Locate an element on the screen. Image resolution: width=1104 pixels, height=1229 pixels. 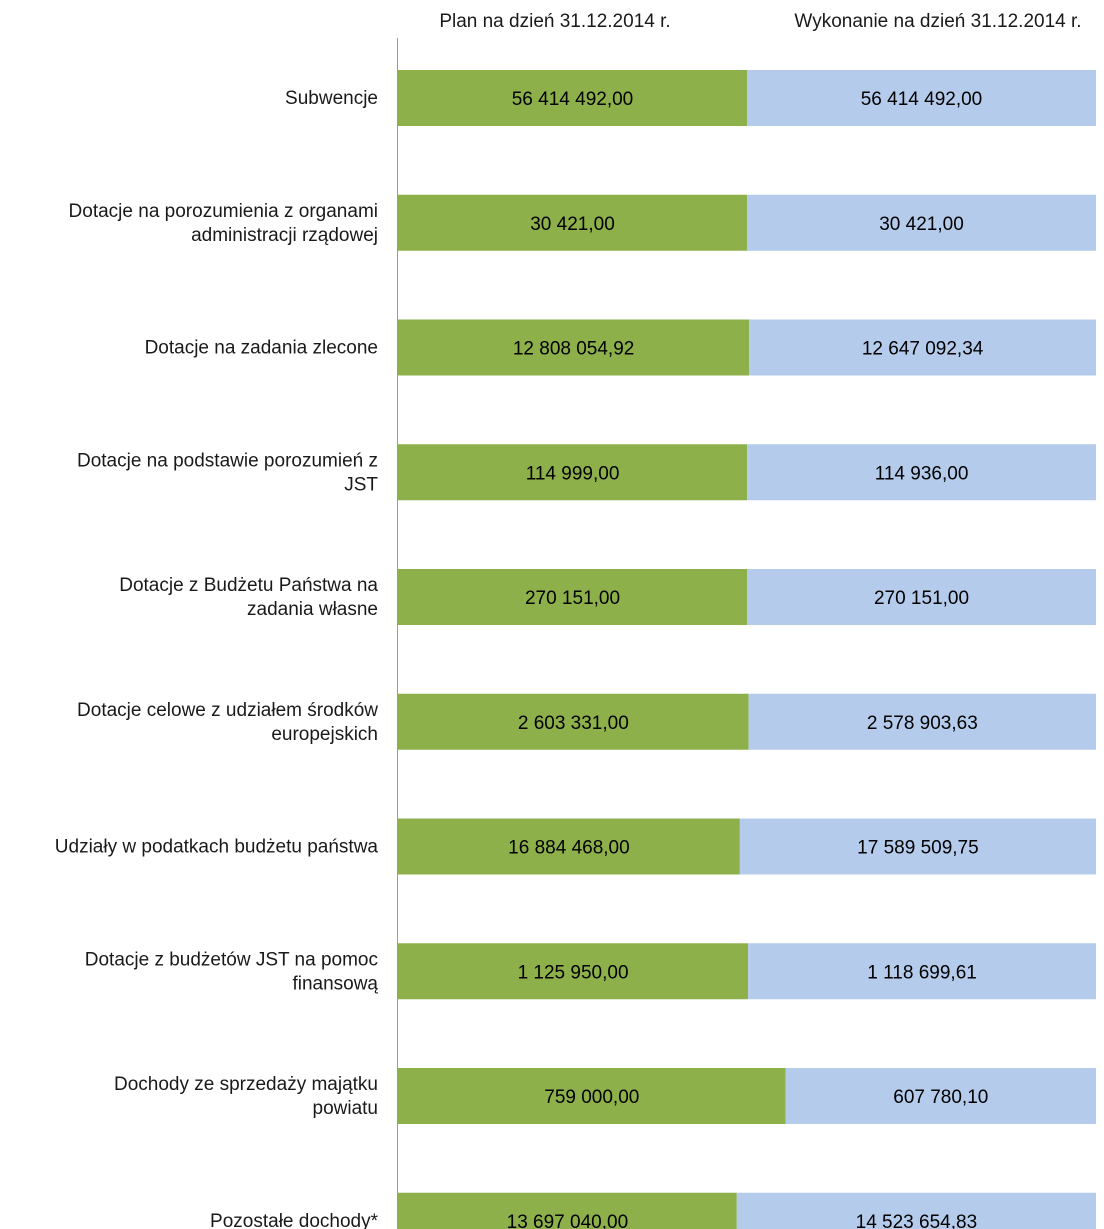
category-label-line: zadania własne is located at coordinates (312, 609).